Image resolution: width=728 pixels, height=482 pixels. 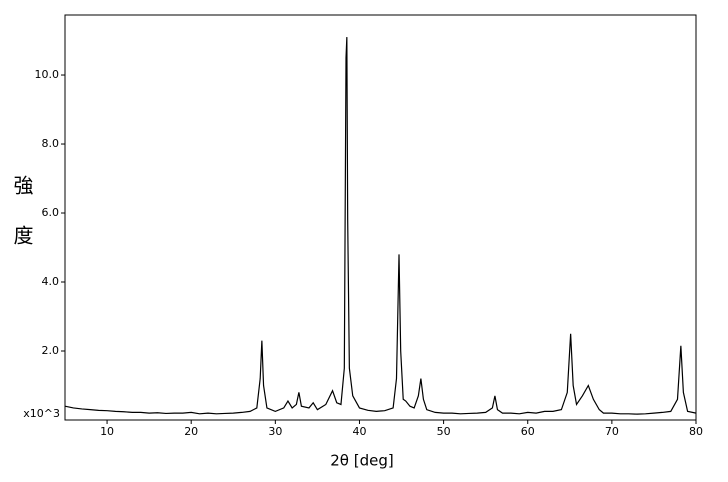 What do you see at coordinates (696, 431) in the screenshot?
I see `x-tick-label: 80` at bounding box center [696, 431].